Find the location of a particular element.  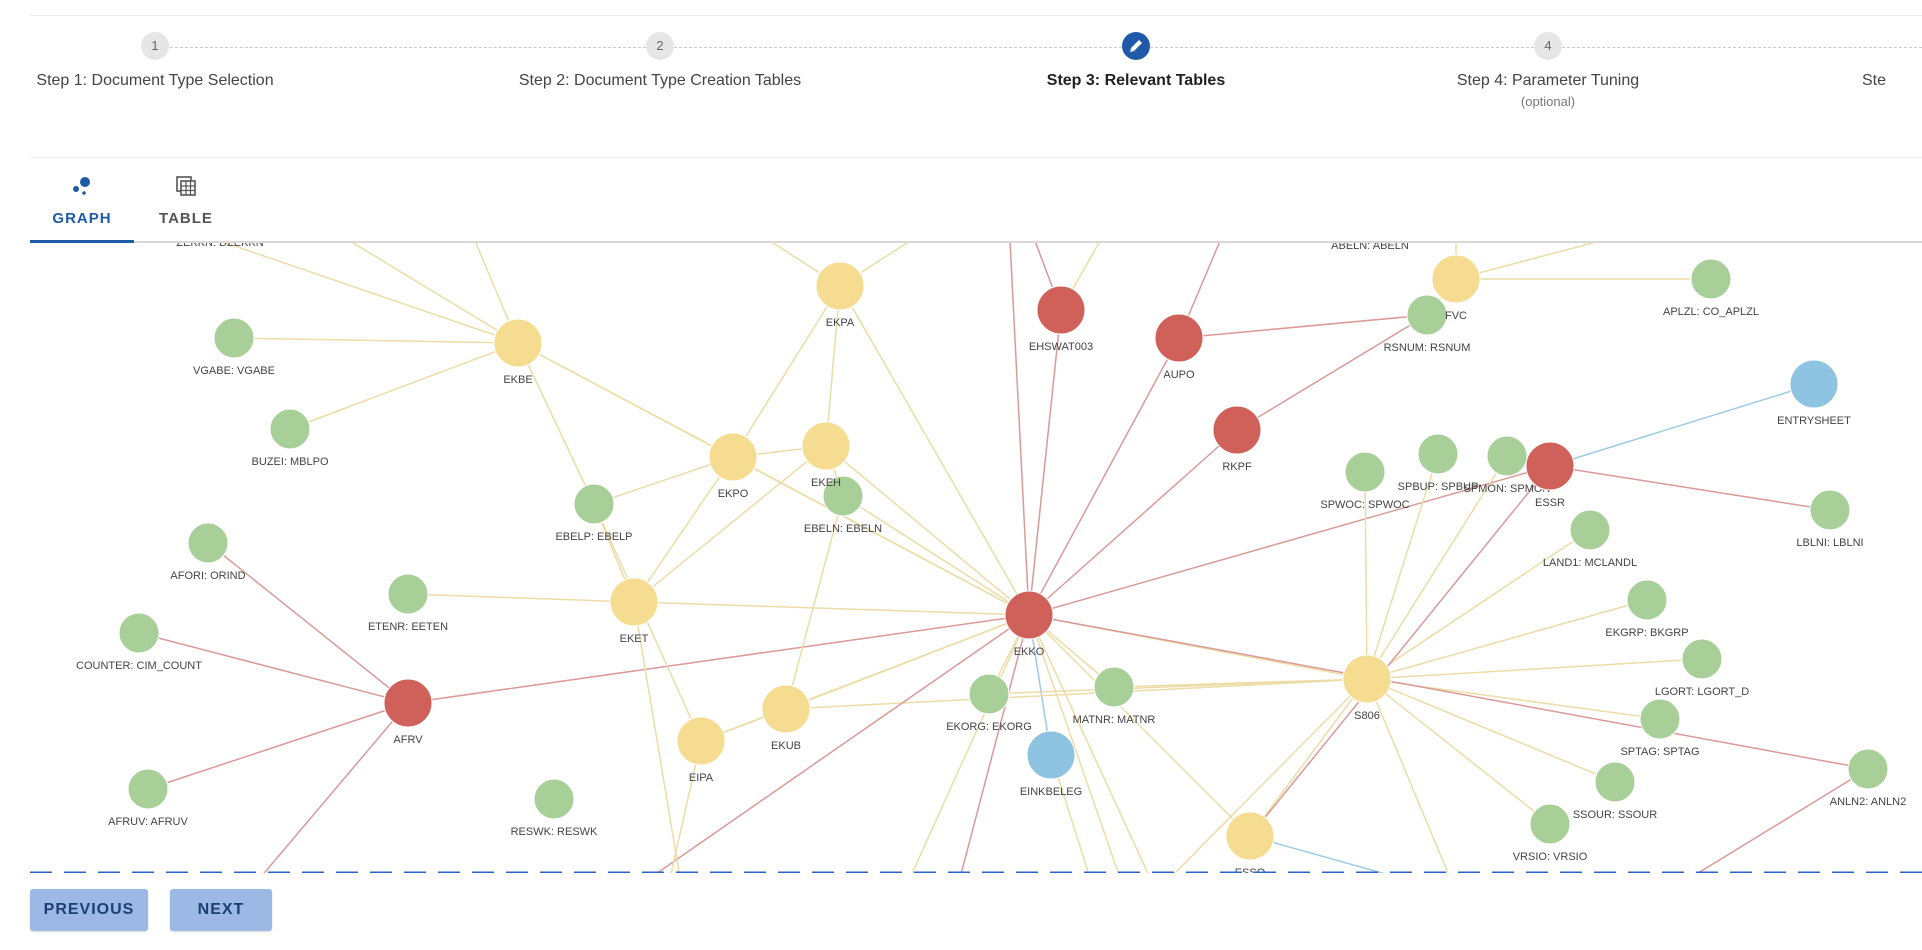

graph-node: ENTRYSHEET is located at coordinates (1814, 393).